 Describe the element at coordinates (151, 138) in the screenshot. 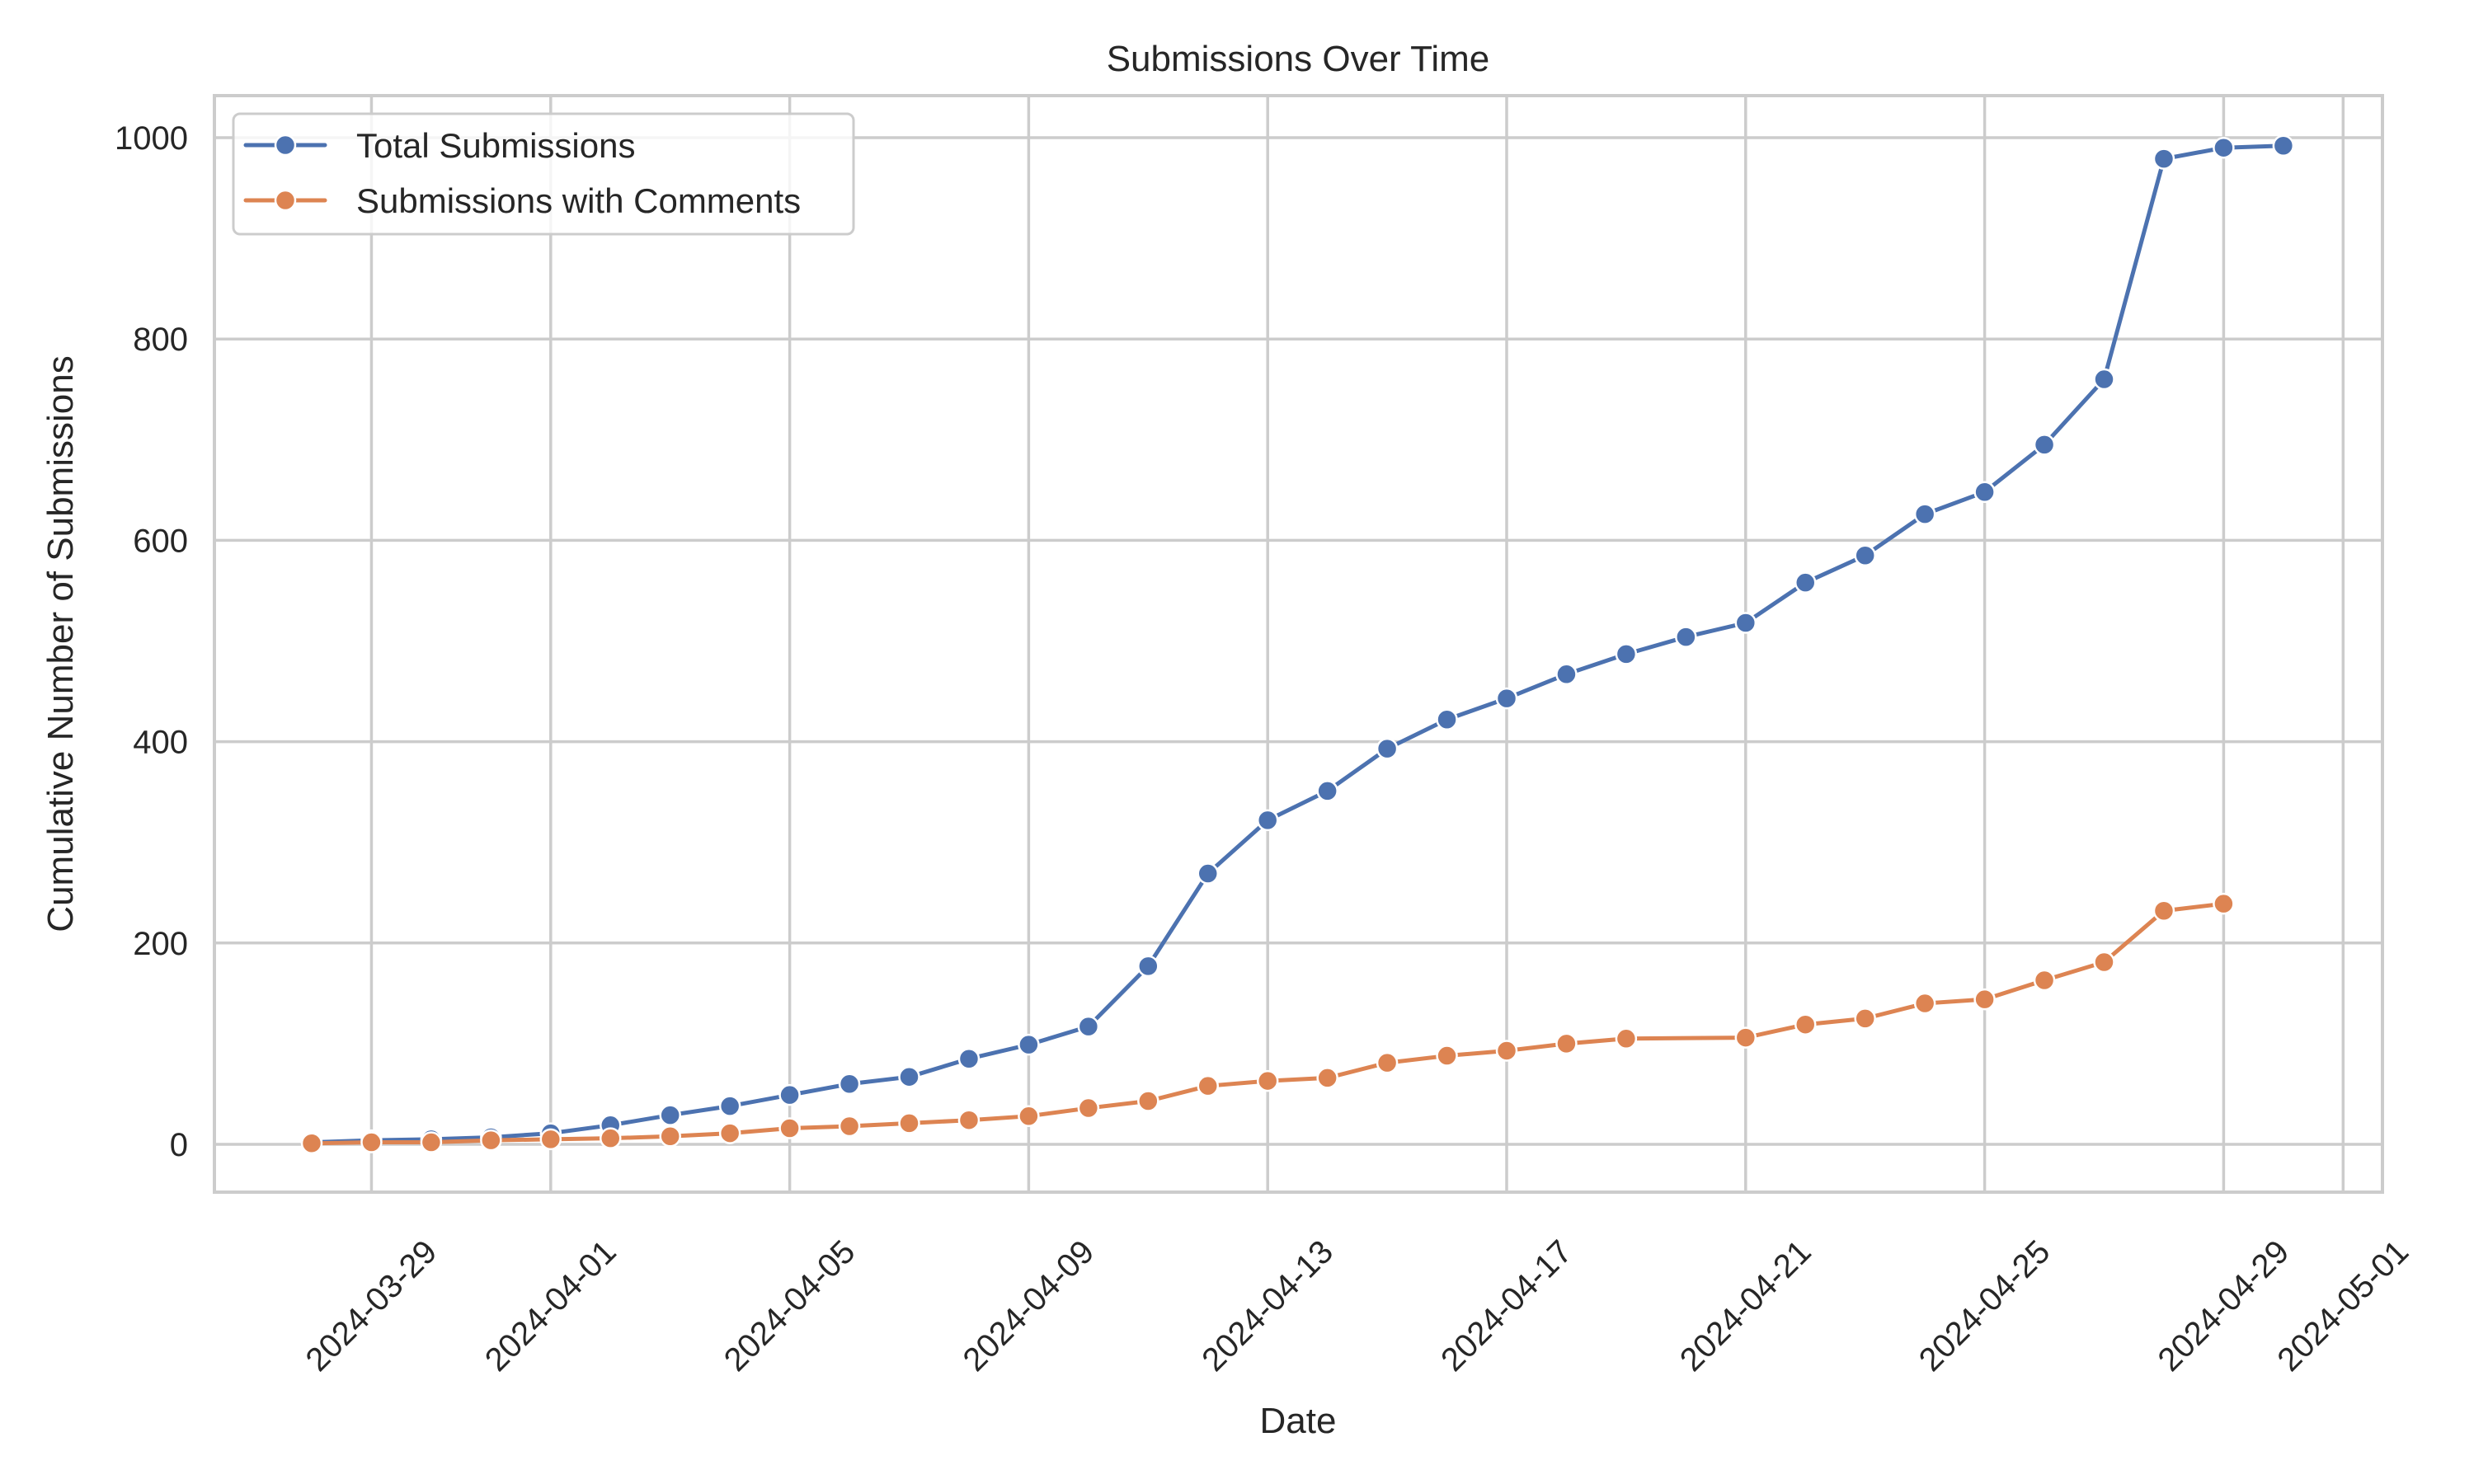

I see `y-tick-label: 1000` at that location.